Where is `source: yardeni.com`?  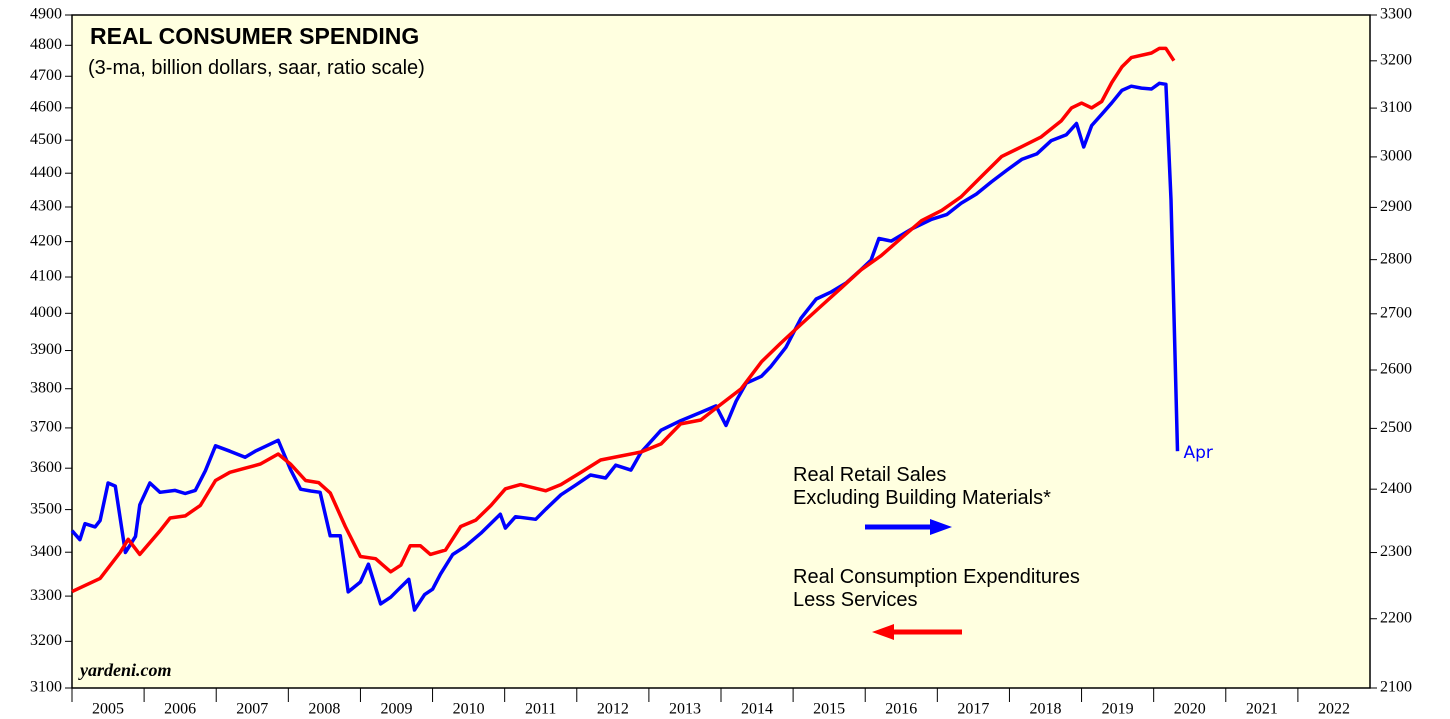
source: yardeni.com is located at coordinates (125, 670).